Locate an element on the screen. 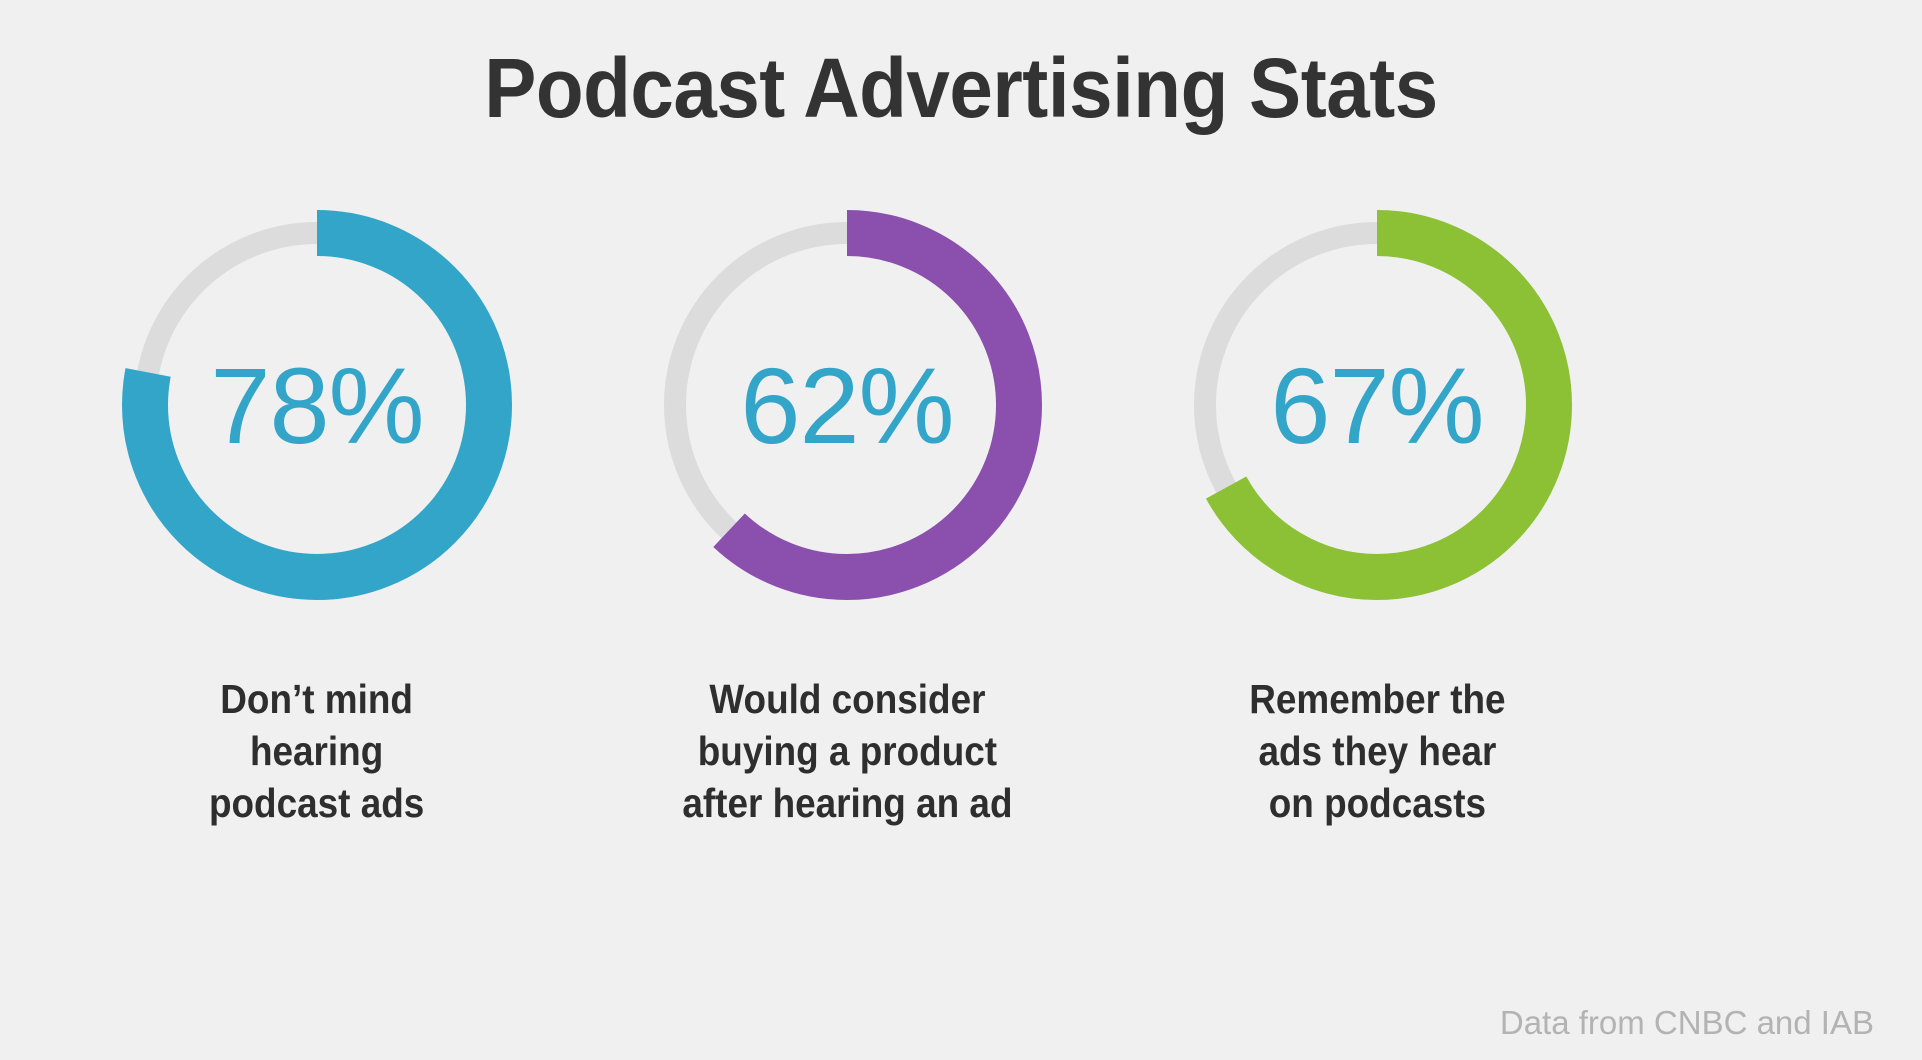  stat-caption-3: Remember the ads they hear on podcasts is located at coordinates (1377, 751).